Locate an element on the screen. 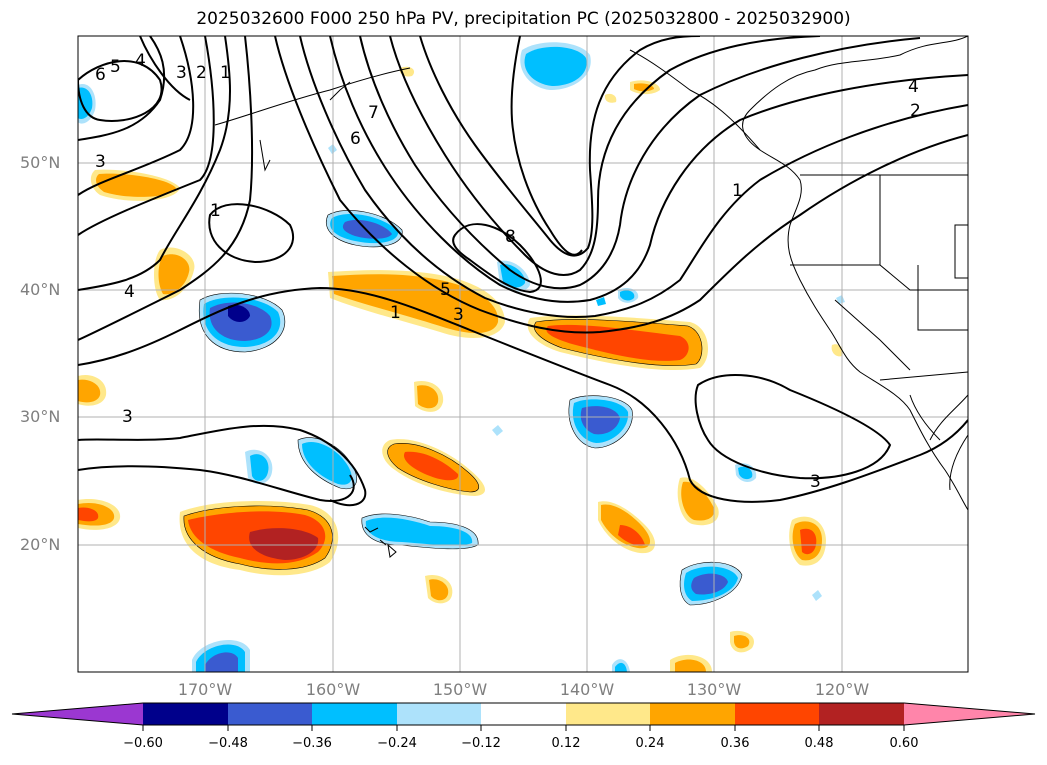 This screenshot has width=1047, height=765. colorbar-tick-label: 0.12 is located at coordinates (566, 743).